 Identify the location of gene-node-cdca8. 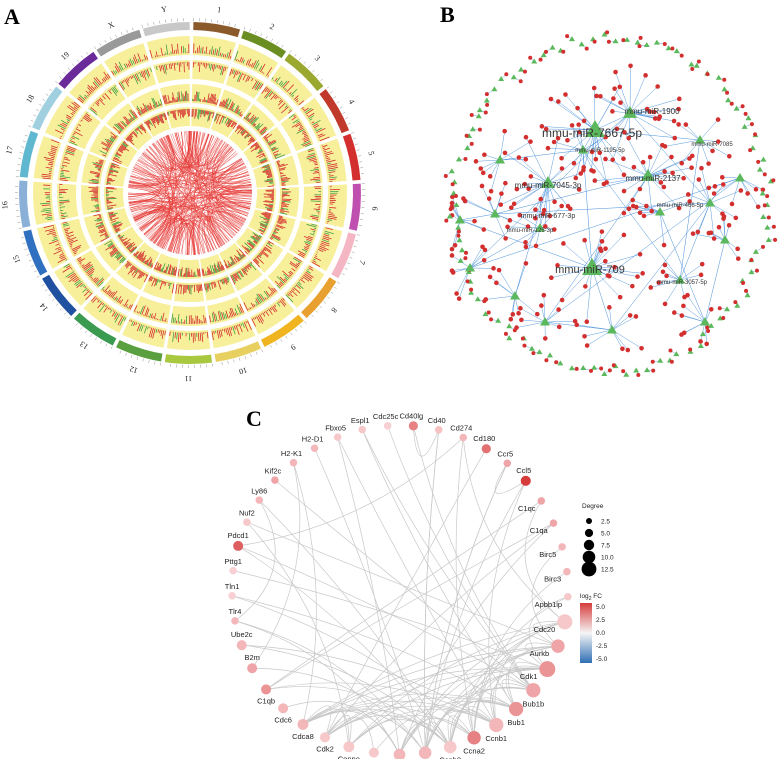
(303, 724).